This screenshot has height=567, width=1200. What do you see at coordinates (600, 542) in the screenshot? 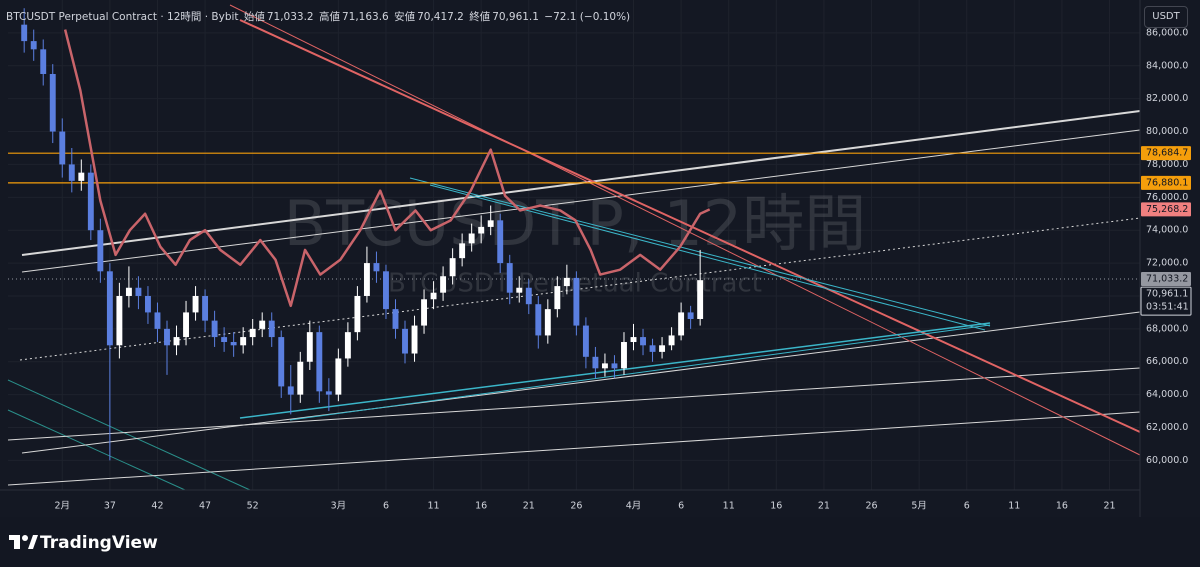
I see `footer: TradingView` at bounding box center [600, 542].